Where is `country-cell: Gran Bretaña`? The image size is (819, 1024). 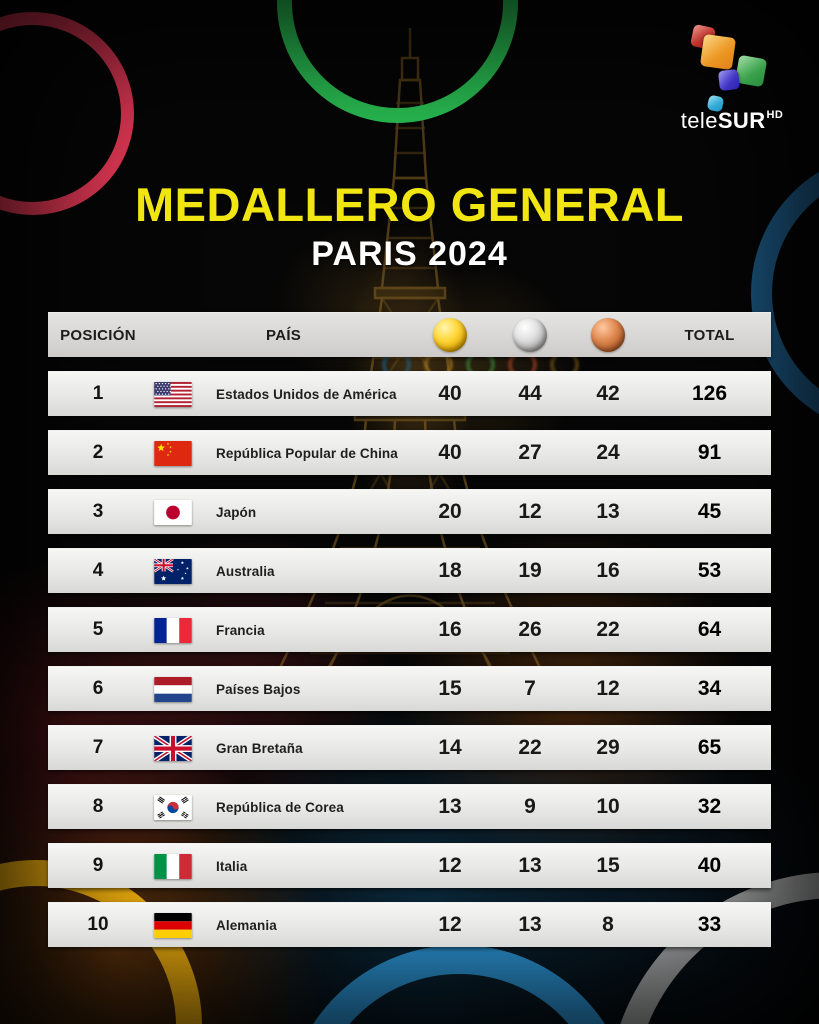 country-cell: Gran Bretaña is located at coordinates (303, 748).